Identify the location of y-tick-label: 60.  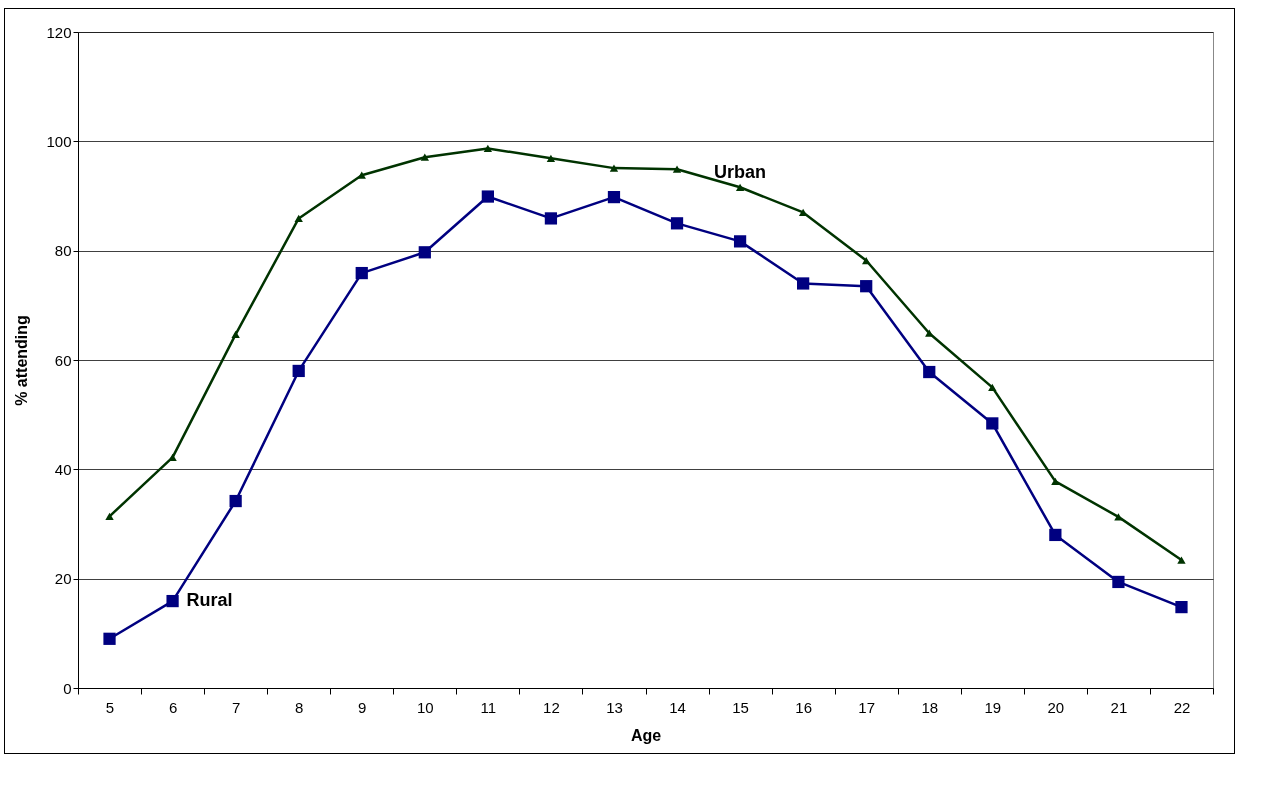
(63, 360).